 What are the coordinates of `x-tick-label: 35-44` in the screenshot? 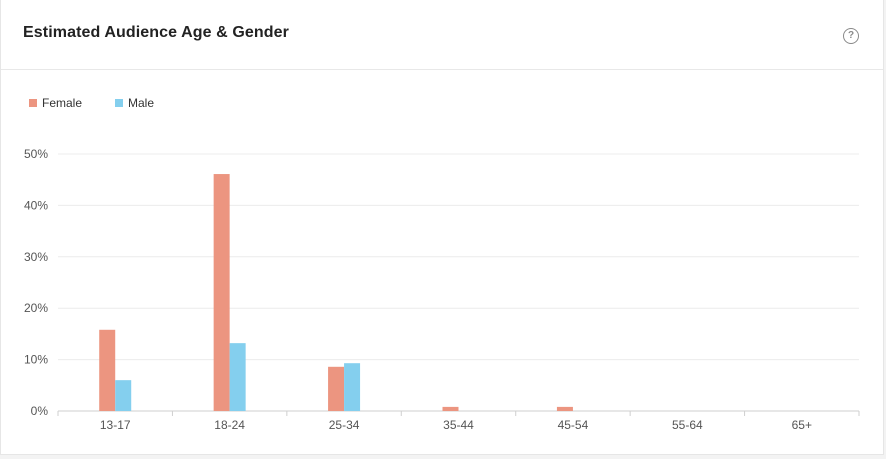 It's located at (458, 425).